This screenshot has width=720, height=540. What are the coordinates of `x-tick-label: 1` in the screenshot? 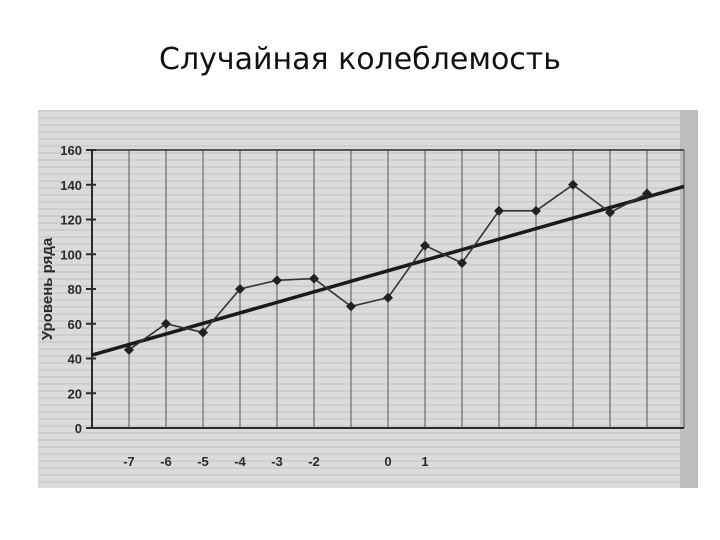 It's located at (424, 461).